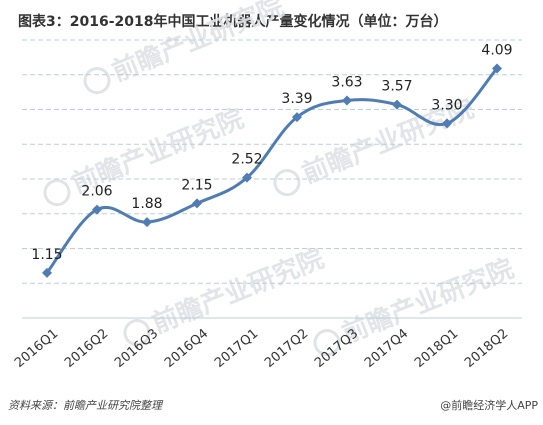 This screenshot has width=543, height=425. Describe the element at coordinates (147, 222) in the screenshot. I see `data-point-2016Q3` at that location.